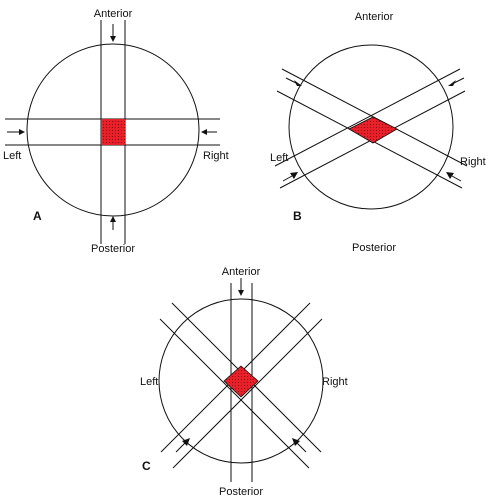 The width and height of the screenshot is (491, 502). I want to click on panel-letter: A, so click(37, 216).